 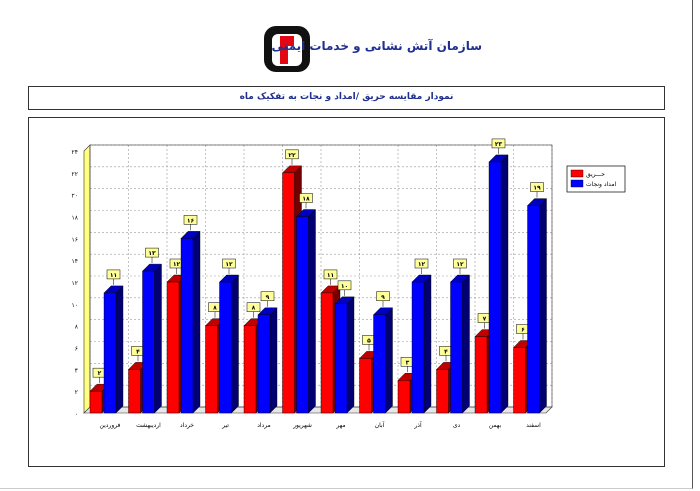 I want to click on y-tick-label: ۰, so click(x=76, y=414).